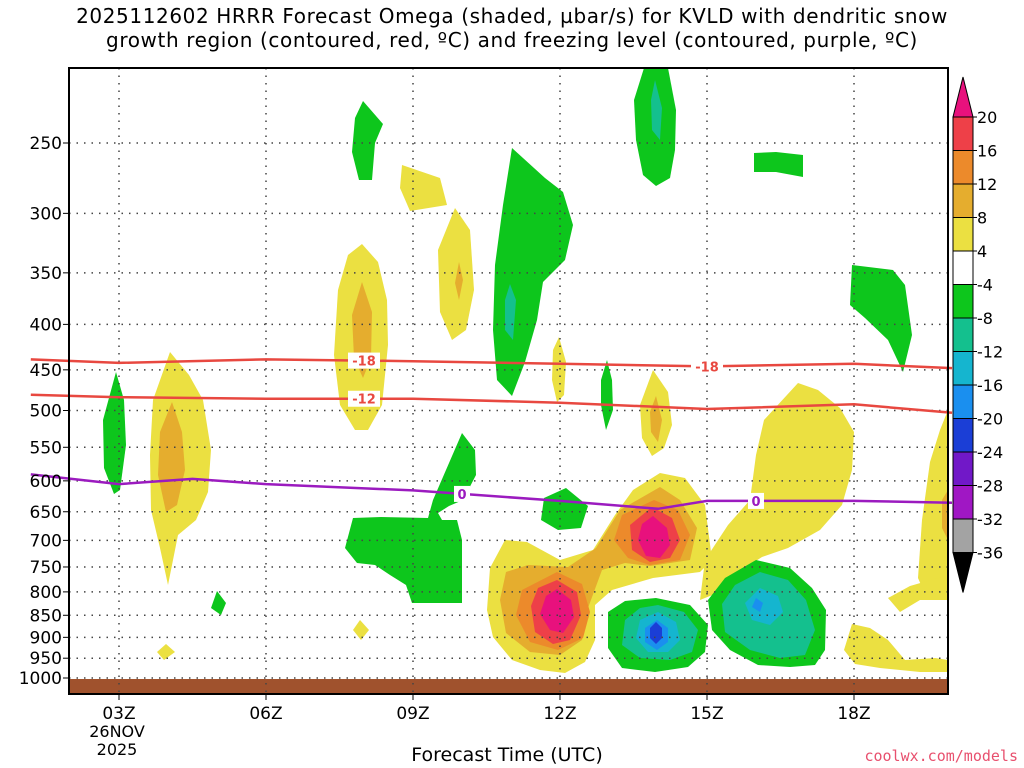 This screenshot has width=1024, height=768. Describe the element at coordinates (987, 151) in the screenshot. I see `colorbar-tick-label: 16` at that location.